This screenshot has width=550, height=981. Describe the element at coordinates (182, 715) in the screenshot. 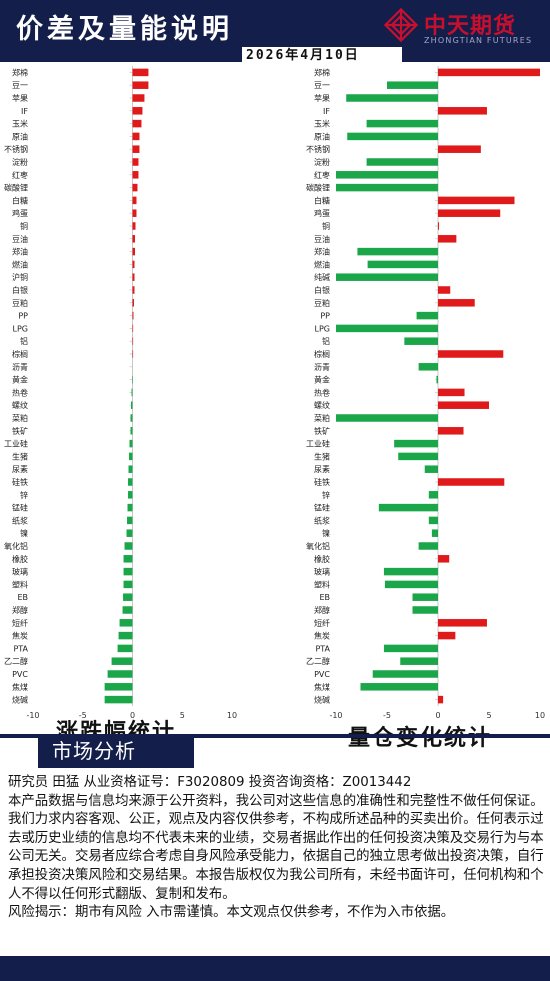

I see `left-x-tick-label: 5` at that location.